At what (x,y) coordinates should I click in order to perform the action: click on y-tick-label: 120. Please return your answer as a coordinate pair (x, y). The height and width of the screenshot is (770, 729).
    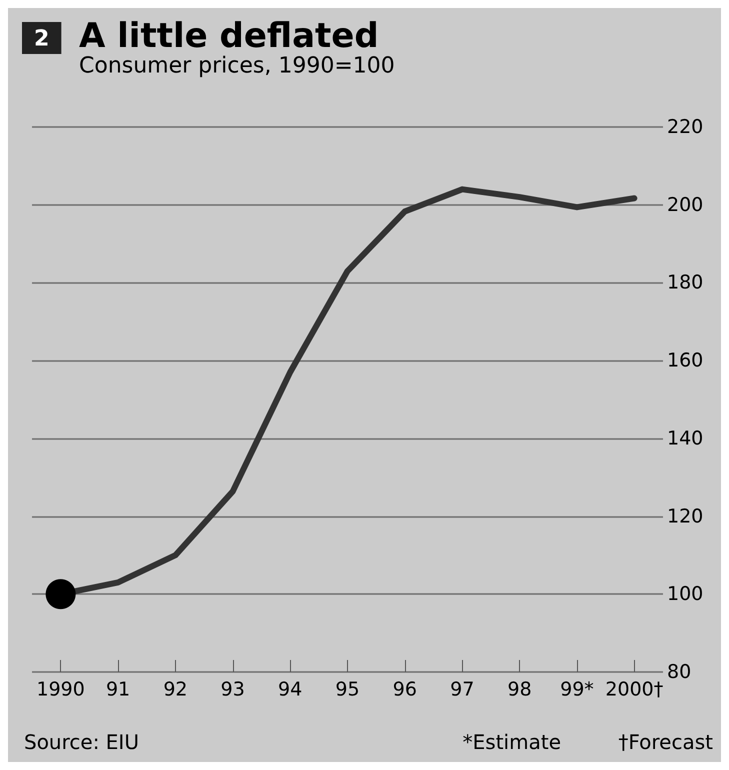
    Looking at the image, I should click on (685, 516).